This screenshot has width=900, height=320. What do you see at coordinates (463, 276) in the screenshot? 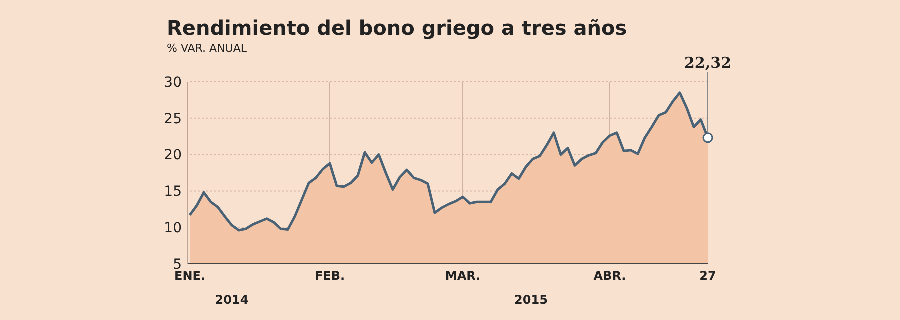
I see `x-tick-label: MAR.` at bounding box center [463, 276].